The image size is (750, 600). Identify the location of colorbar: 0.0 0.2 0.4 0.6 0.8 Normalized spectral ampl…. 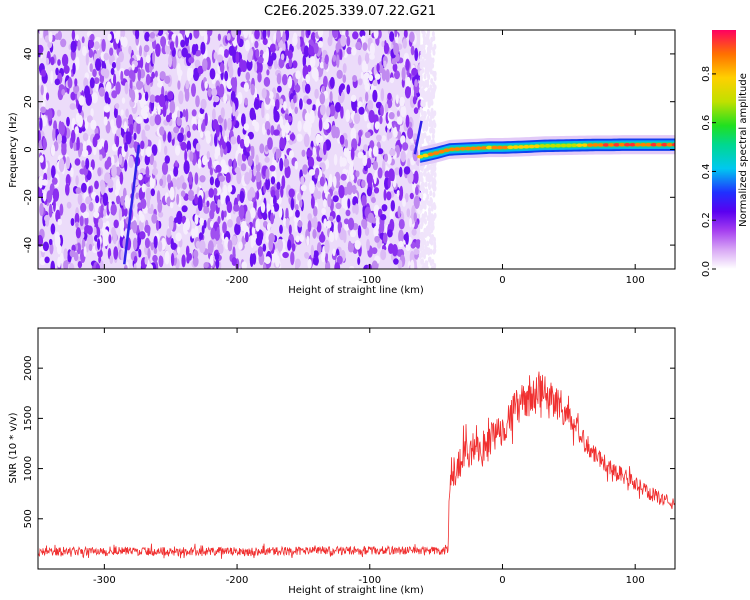
(725, 153).